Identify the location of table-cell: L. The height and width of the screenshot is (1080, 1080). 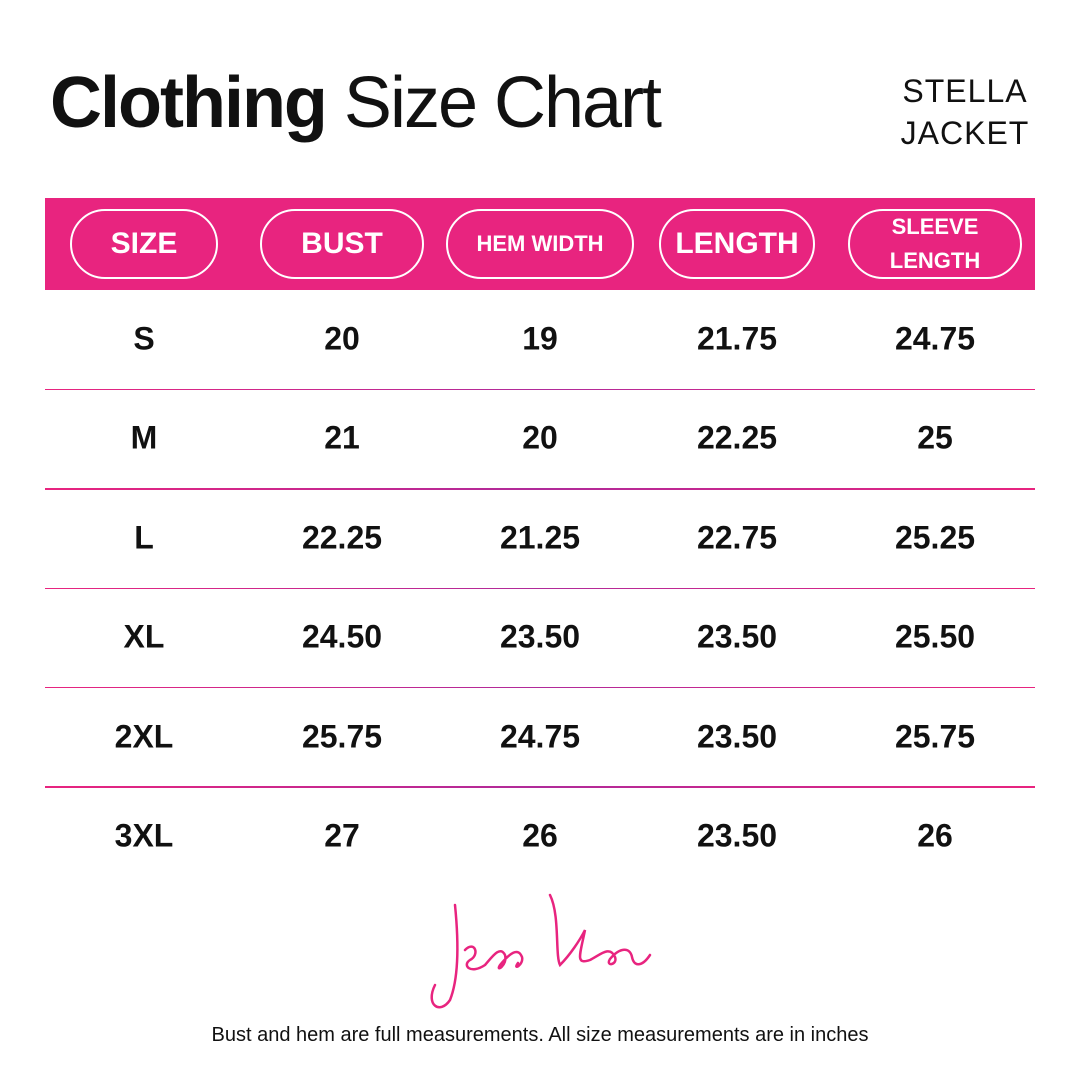
(144, 537).